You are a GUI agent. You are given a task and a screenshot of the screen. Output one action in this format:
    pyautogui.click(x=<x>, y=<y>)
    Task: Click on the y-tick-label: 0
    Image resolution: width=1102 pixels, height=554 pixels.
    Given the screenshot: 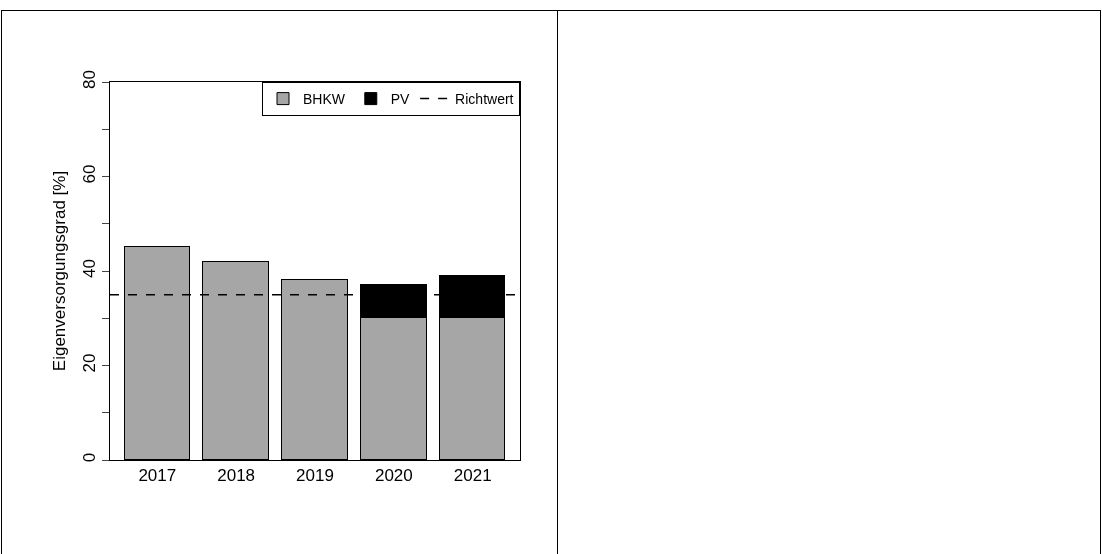 What is the action you would take?
    pyautogui.click(x=90, y=457)
    